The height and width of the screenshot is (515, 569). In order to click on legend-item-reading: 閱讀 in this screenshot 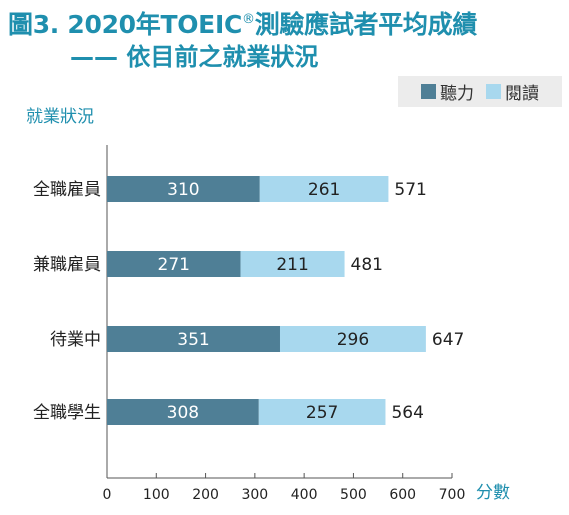, I will do `click(512, 91)`.